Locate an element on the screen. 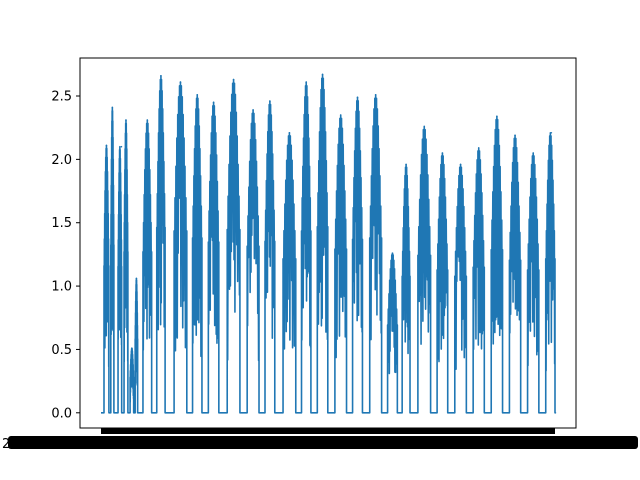 The width and height of the screenshot is (640, 480). x-tick-label-band is located at coordinates (323, 442).